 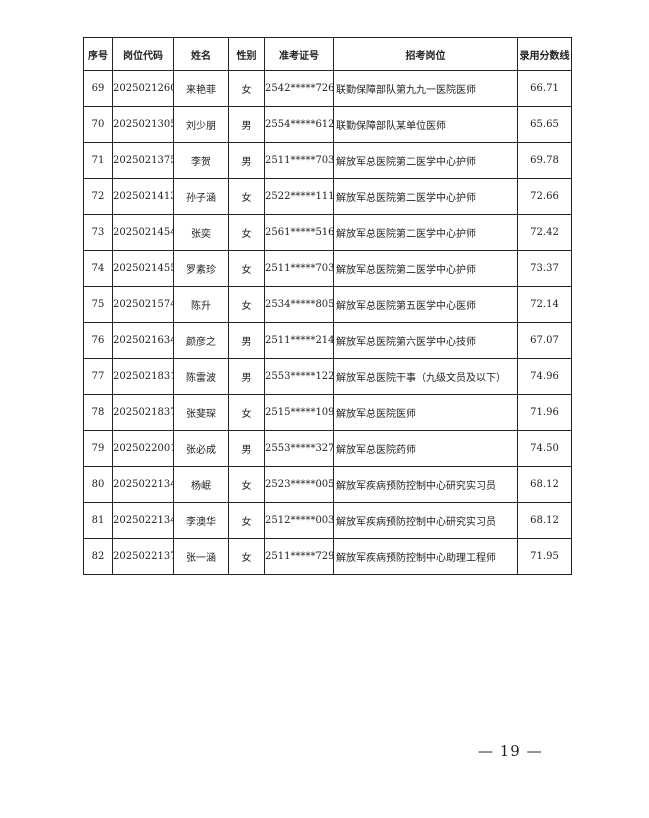 I want to click on col-exam-id: 2515*****109, so click(x=299, y=412).